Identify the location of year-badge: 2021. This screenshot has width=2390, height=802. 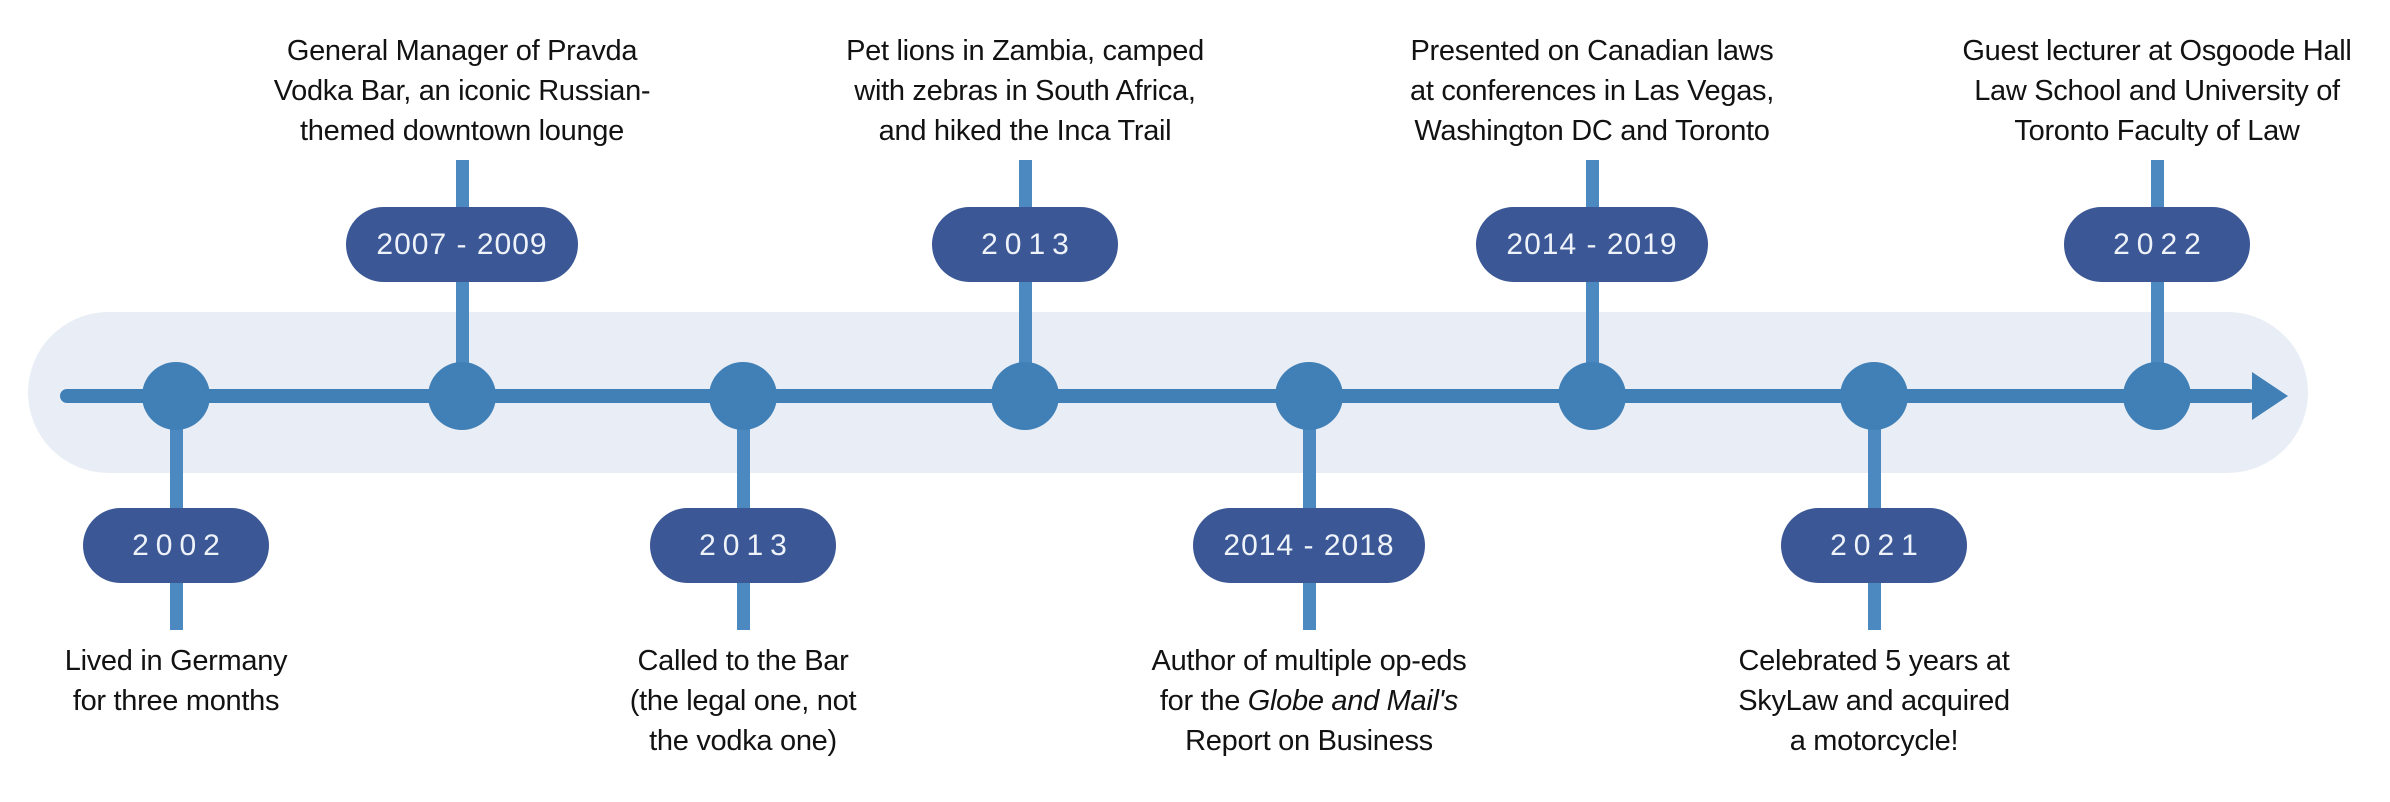
(1874, 545).